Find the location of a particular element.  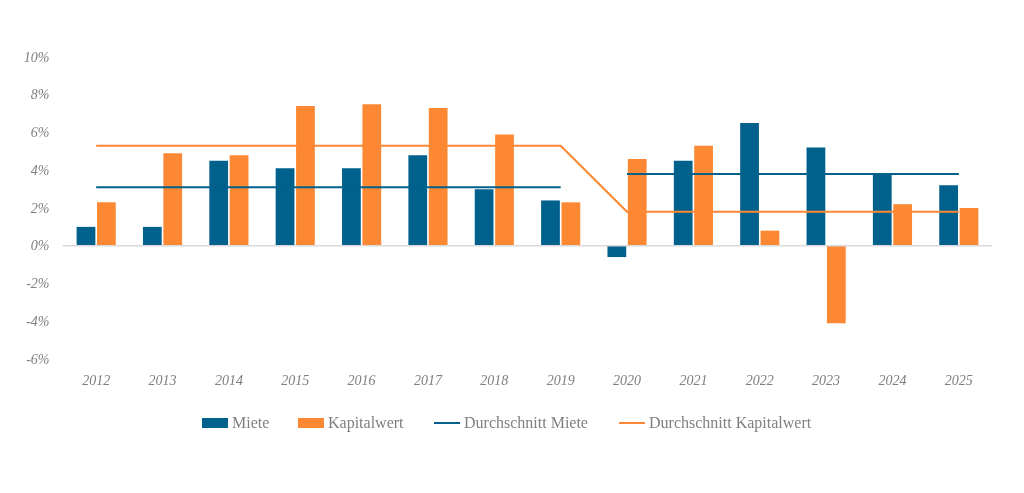

x-tick-label: 2014 is located at coordinates (228, 380).